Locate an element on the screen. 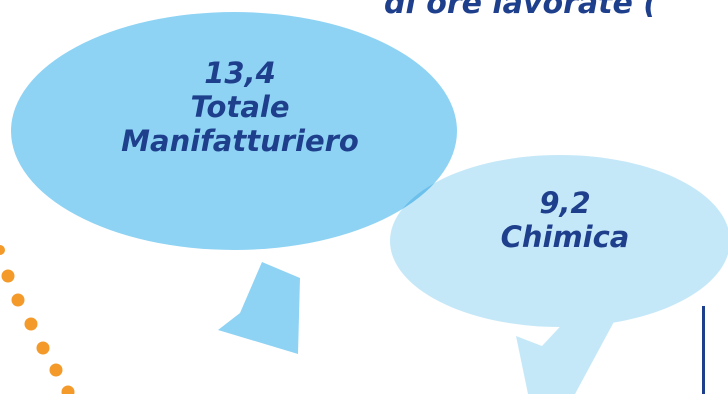 Image resolution: width=728 pixels, height=394 pixels. dotted-line is located at coordinates (37, 319).